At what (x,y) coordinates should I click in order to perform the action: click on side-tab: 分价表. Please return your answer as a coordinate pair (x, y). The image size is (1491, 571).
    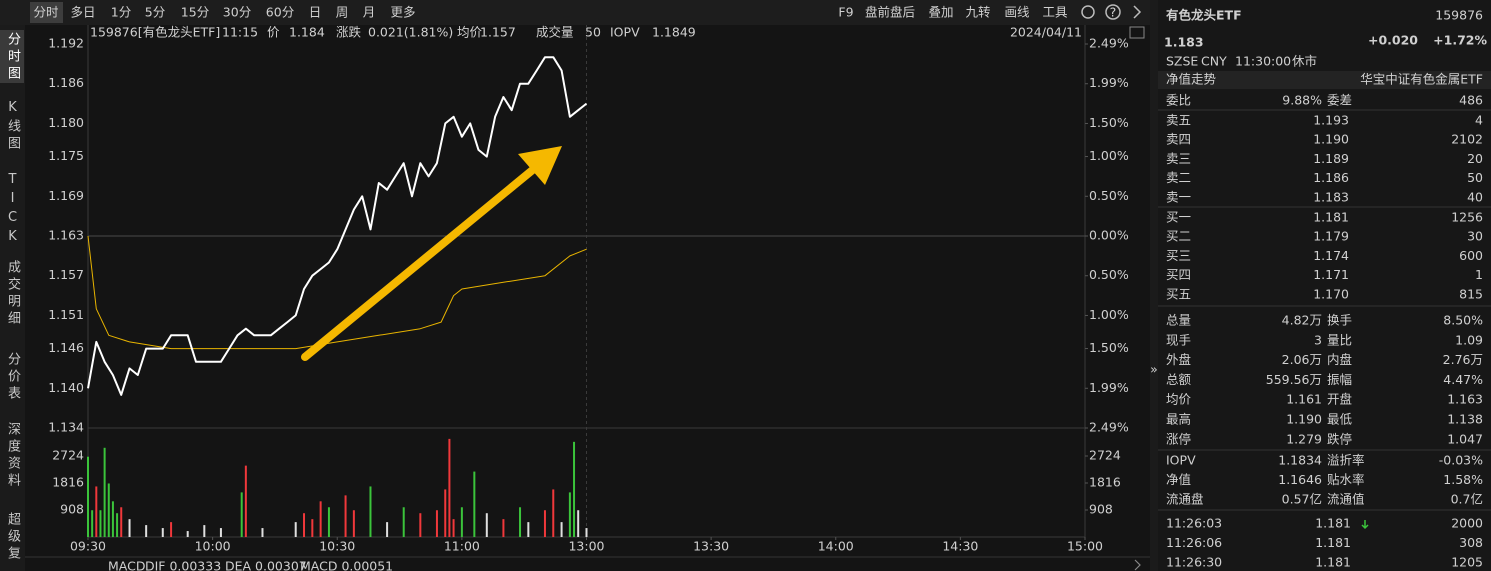
    Looking at the image, I should click on (12, 377).